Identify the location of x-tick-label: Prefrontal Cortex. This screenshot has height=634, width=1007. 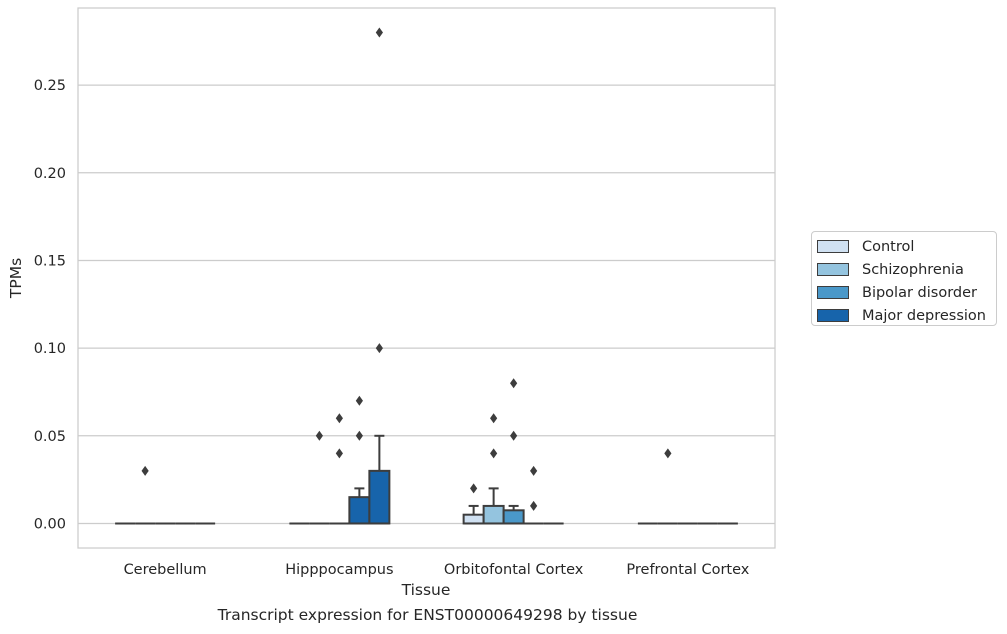
(687, 570).